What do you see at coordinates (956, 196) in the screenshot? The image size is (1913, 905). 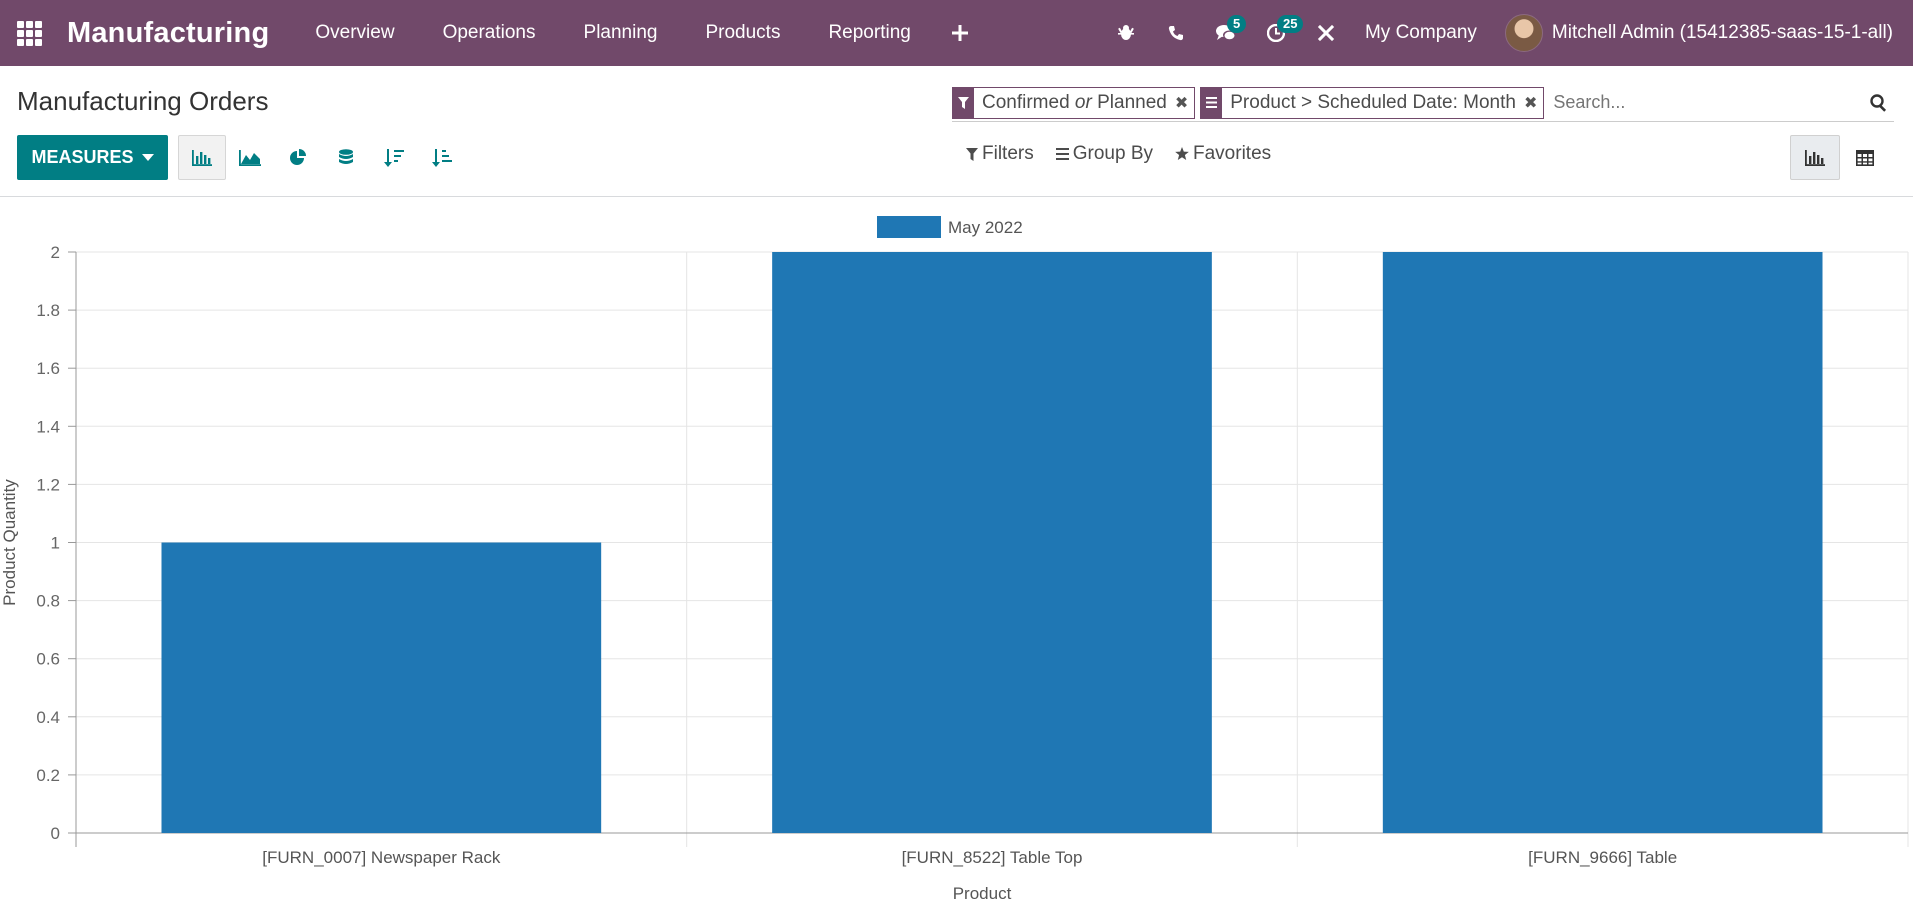 I see `control-panel-divider` at bounding box center [956, 196].